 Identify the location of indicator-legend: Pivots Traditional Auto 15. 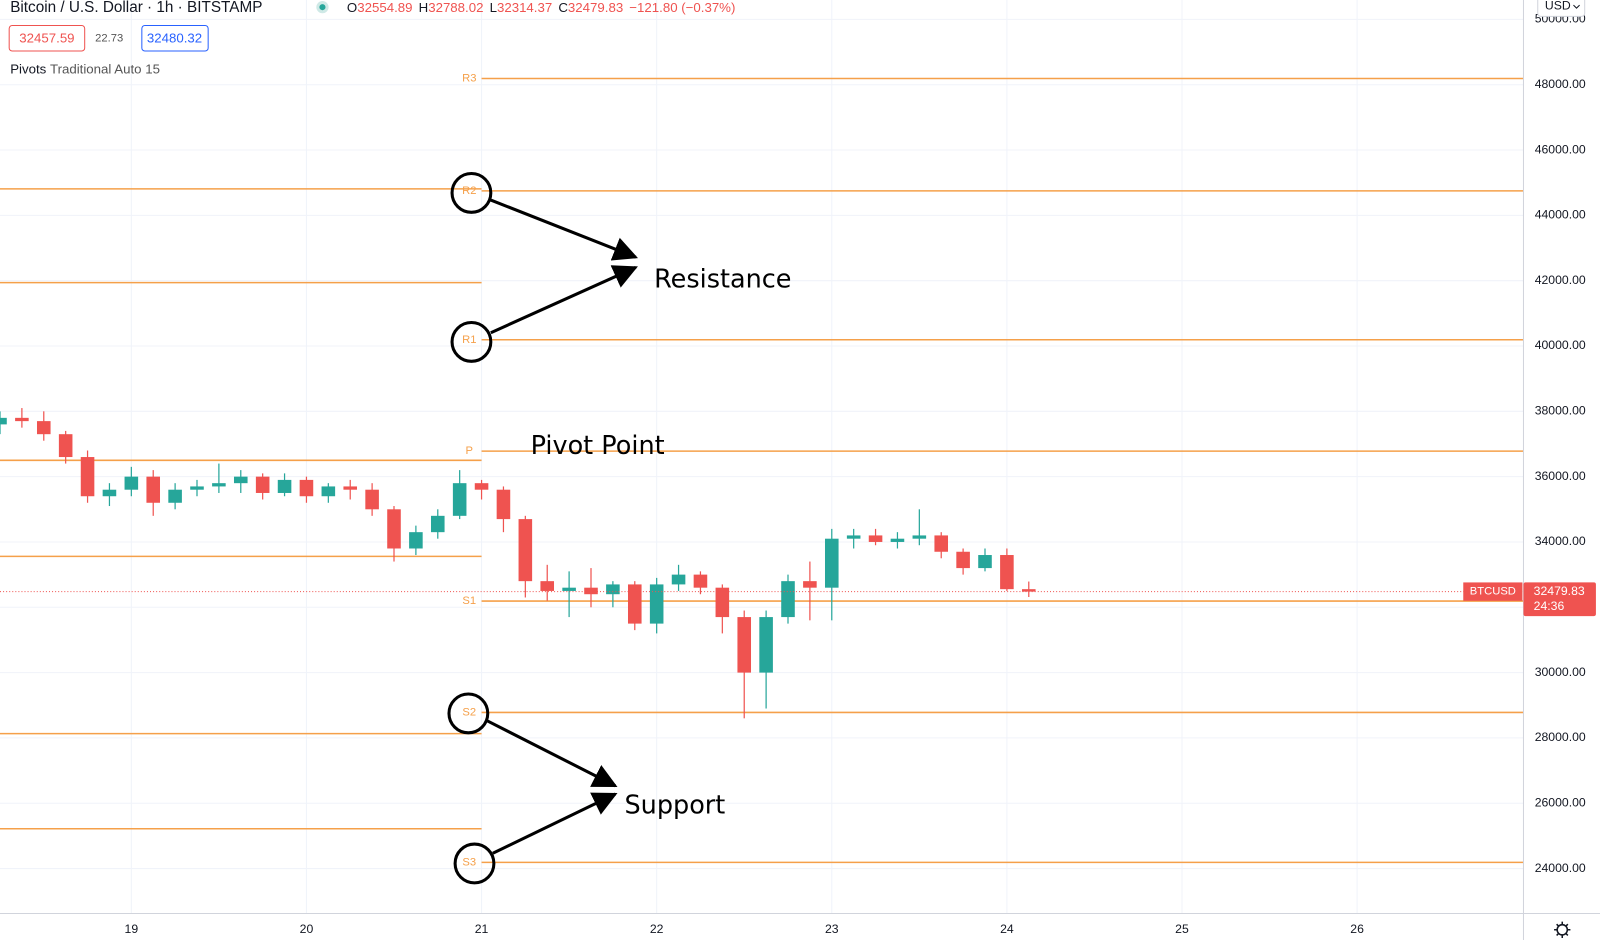
(85, 68).